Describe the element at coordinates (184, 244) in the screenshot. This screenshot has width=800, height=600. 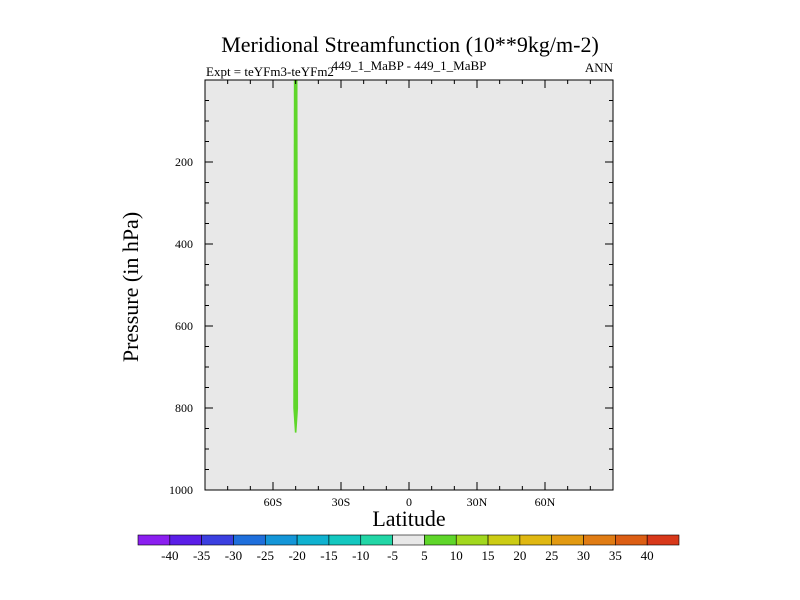
I see `y-tick-label: 400` at that location.